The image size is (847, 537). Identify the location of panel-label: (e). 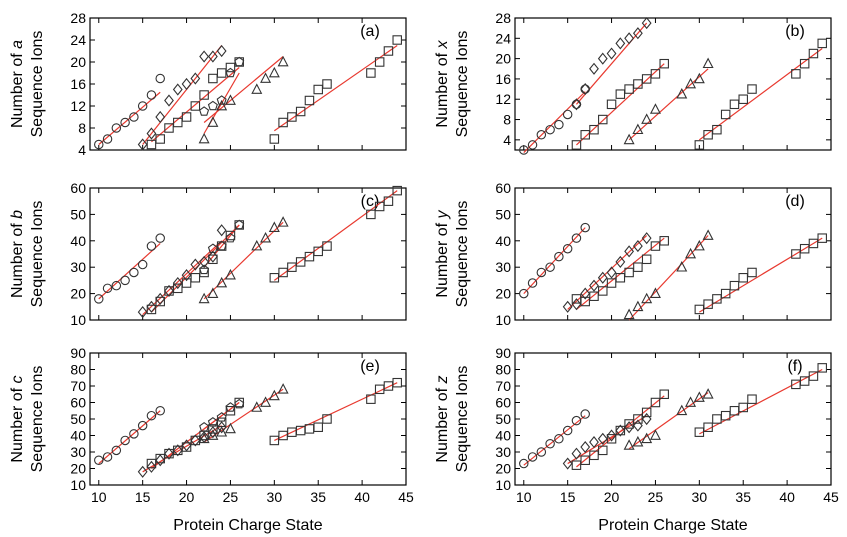
(370, 366).